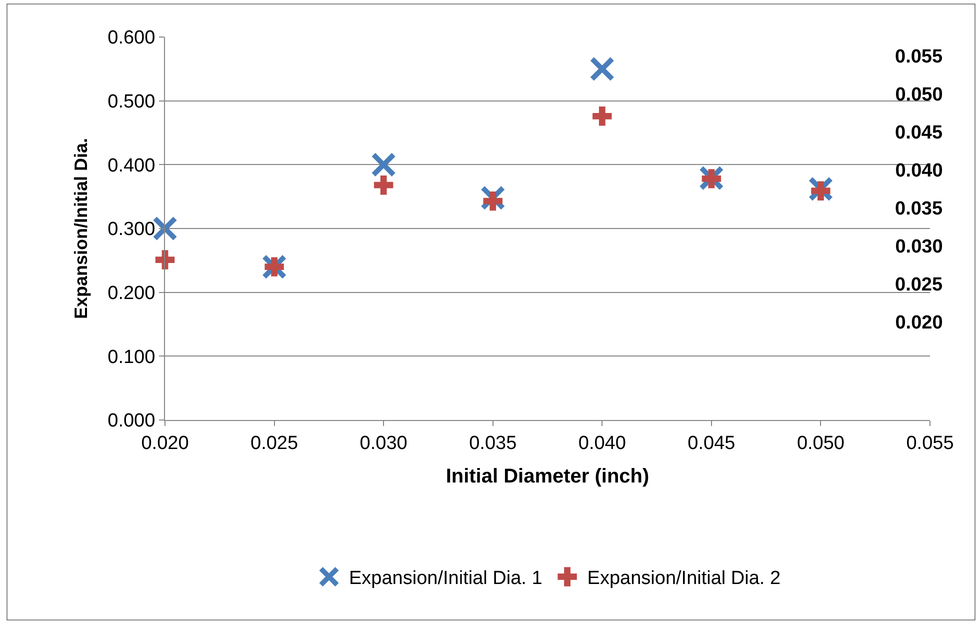 The height and width of the screenshot is (624, 979). I want to click on x-tick-label: 0.030, so click(384, 443).